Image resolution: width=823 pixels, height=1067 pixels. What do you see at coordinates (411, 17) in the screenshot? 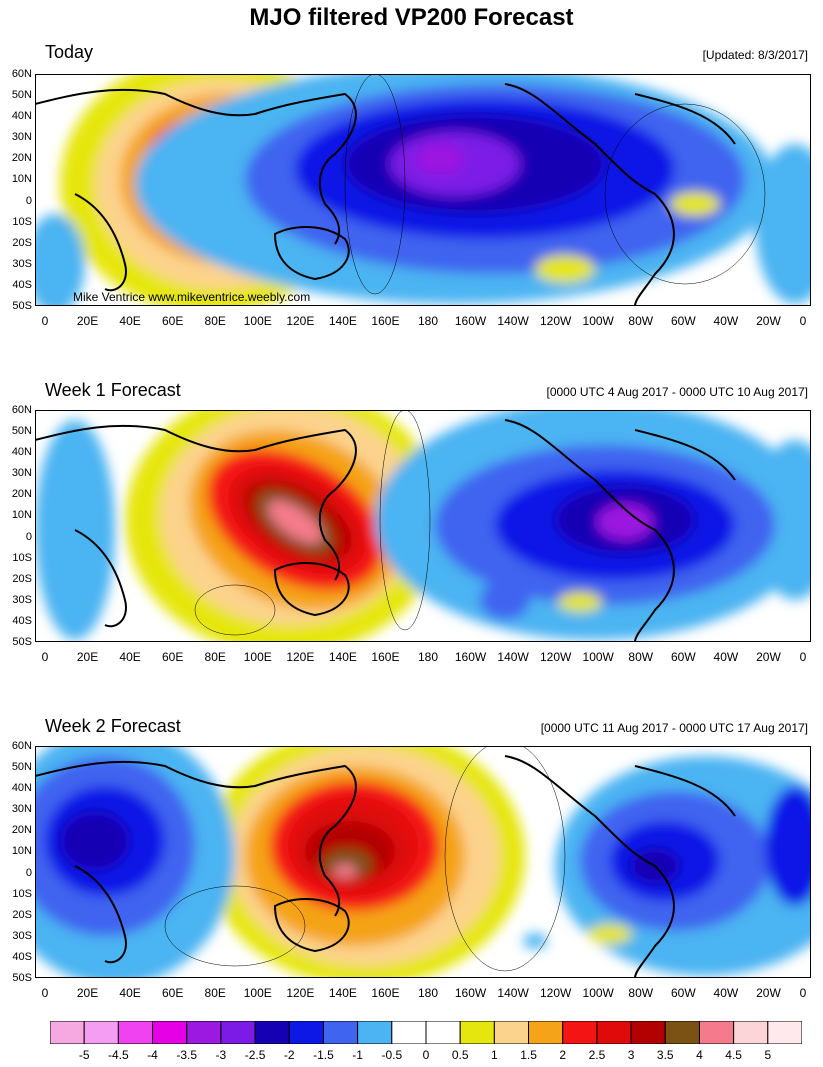
I see `chart-title: MJO filtered VP200 Forecast` at bounding box center [411, 17].